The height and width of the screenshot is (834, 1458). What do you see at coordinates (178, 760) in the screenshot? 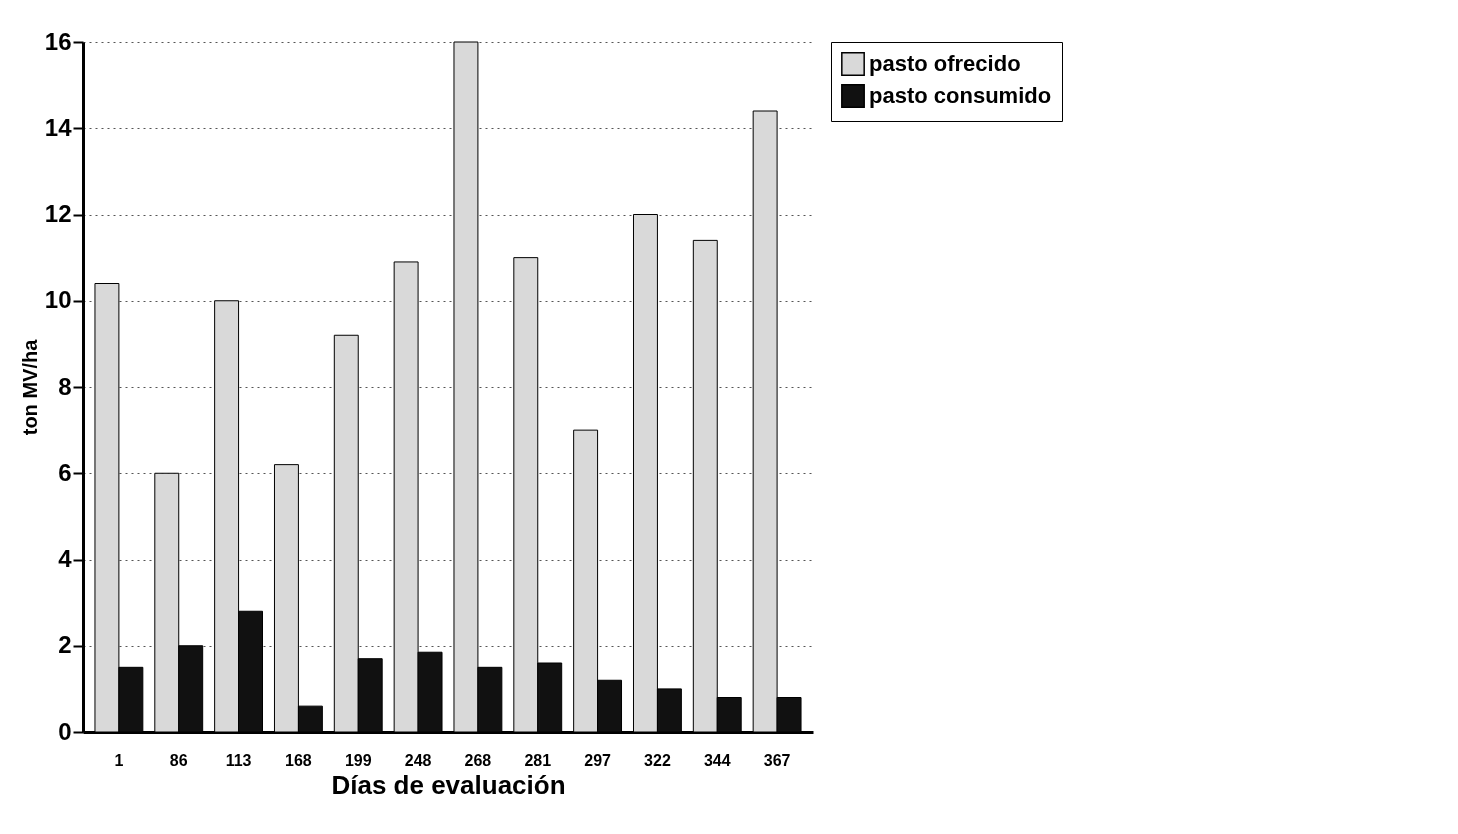
I see `x-tick-label: 86` at bounding box center [178, 760].